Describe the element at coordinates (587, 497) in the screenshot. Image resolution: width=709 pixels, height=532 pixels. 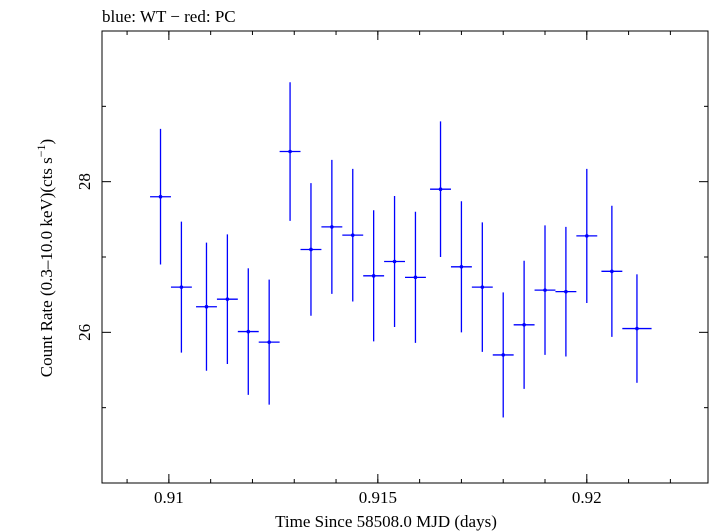
I see `x-tick-label: 0.92` at that location.